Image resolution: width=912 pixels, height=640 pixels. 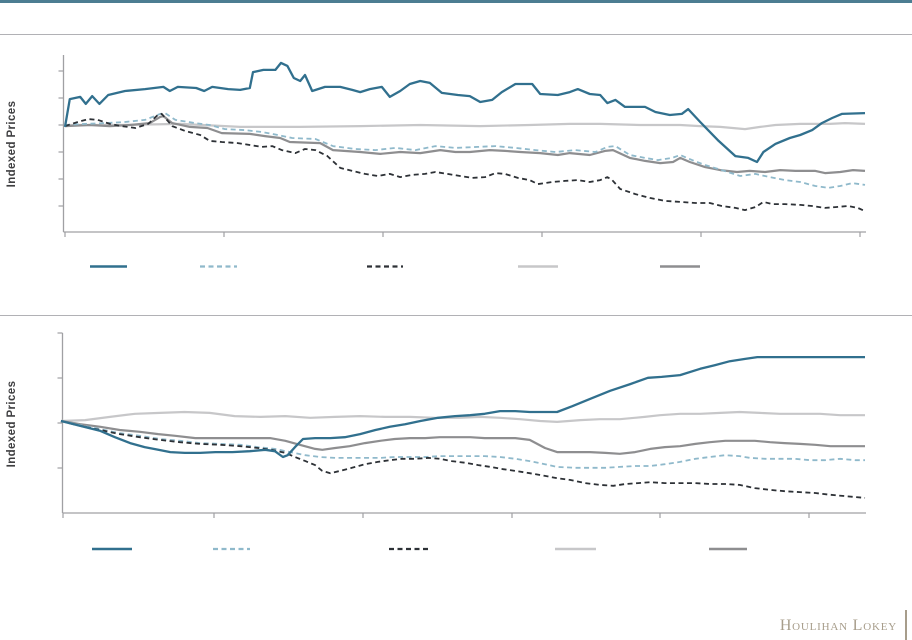 I want to click on chart-2-series-5-solid-darkgray, so click(x=462, y=437).